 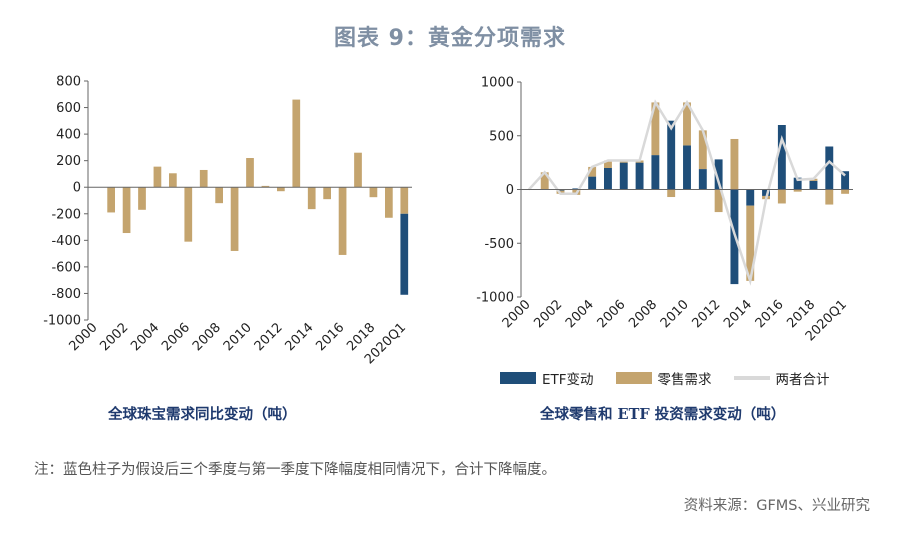 What do you see at coordinates (497, 83) in the screenshot?
I see `y-tick-label: 1000` at bounding box center [497, 83].